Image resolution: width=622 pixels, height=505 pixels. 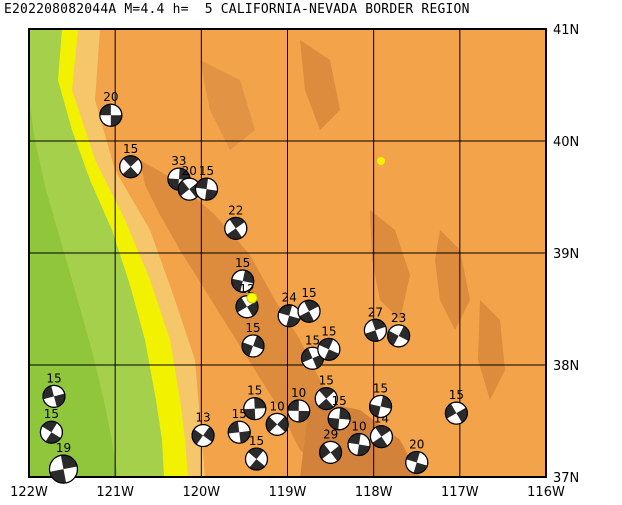 What do you see at coordinates (144, 9) in the screenshot?
I see `magnitude-label: M=4.4` at bounding box center [144, 9].